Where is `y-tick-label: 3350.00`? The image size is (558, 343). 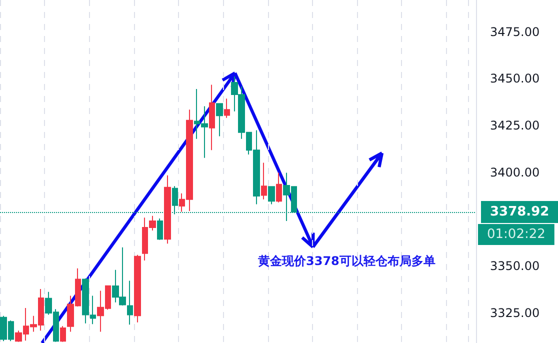 y-tick-label: 3350.00 is located at coordinates (515, 266).